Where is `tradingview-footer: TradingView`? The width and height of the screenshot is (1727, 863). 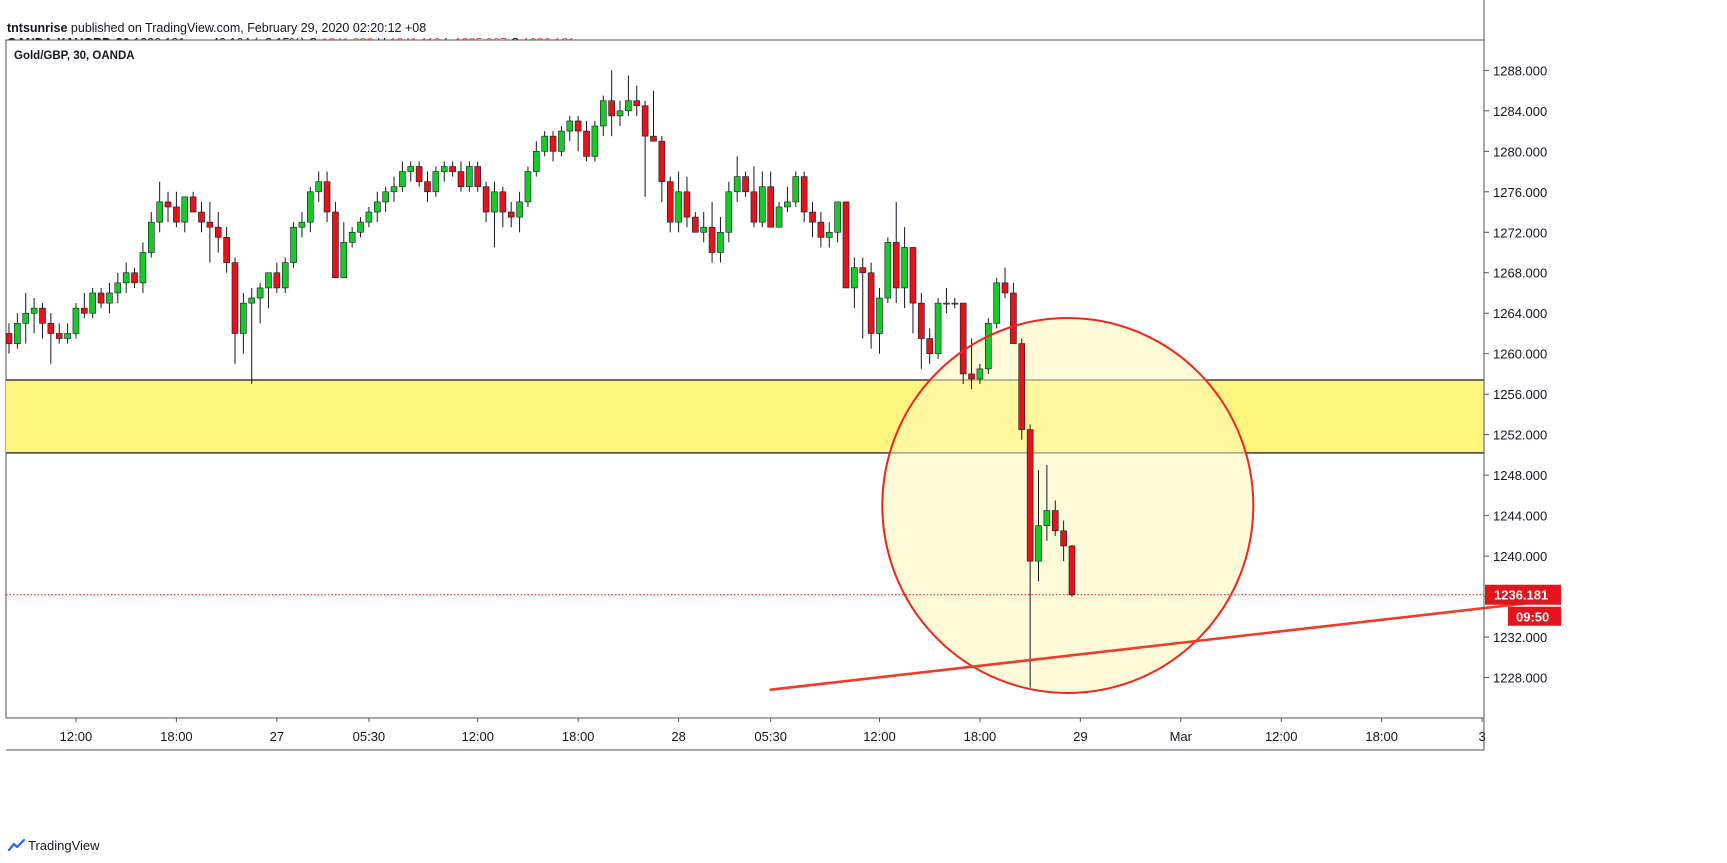 tradingview-footer: TradingView is located at coordinates (54, 845).